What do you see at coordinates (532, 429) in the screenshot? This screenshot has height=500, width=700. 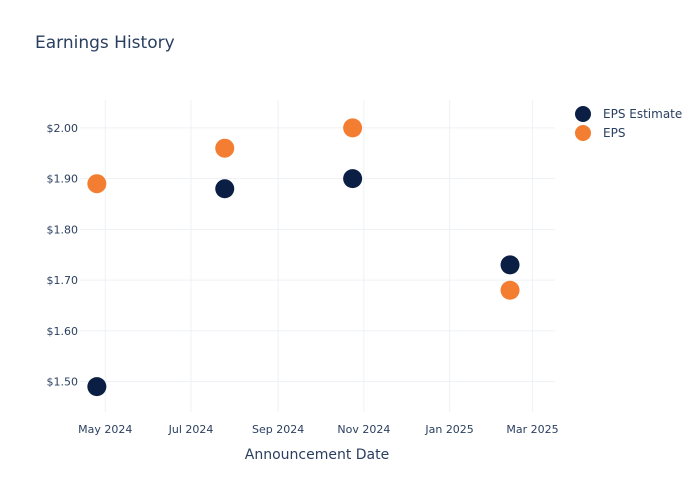 I see `x-tick-label: Mar 2025` at bounding box center [532, 429].